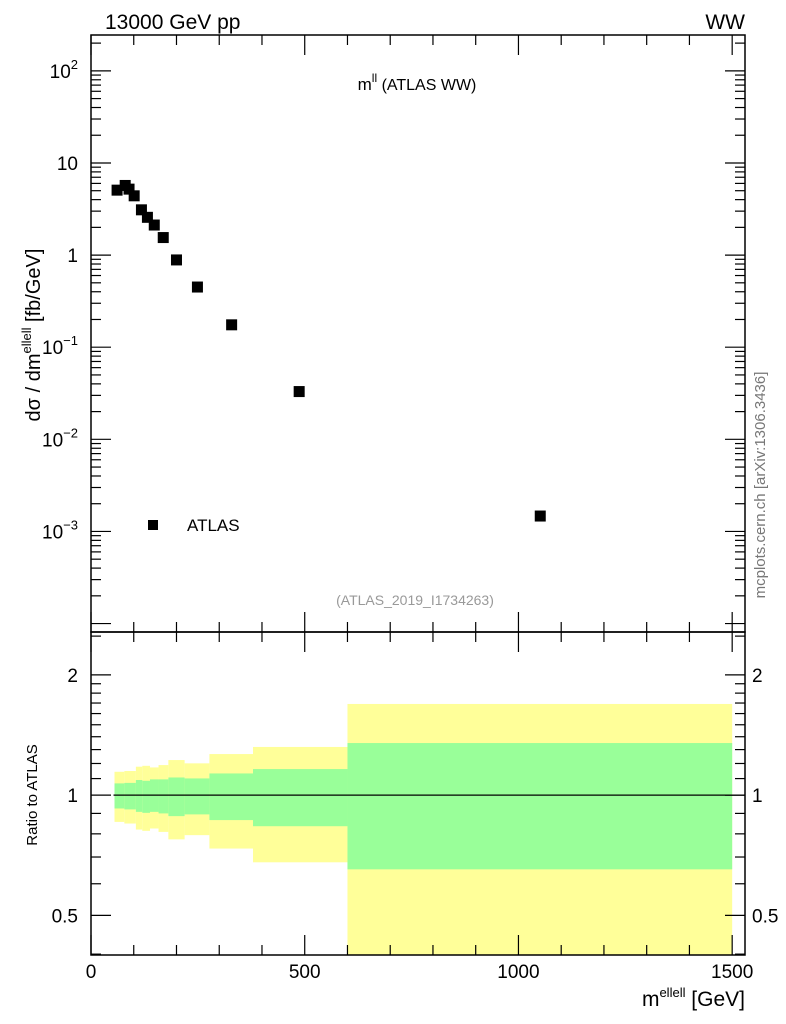 The image size is (786, 1024). What do you see at coordinates (765, 916) in the screenshot?
I see `ratio-y-tick-label-right: 0.5` at bounding box center [765, 916].